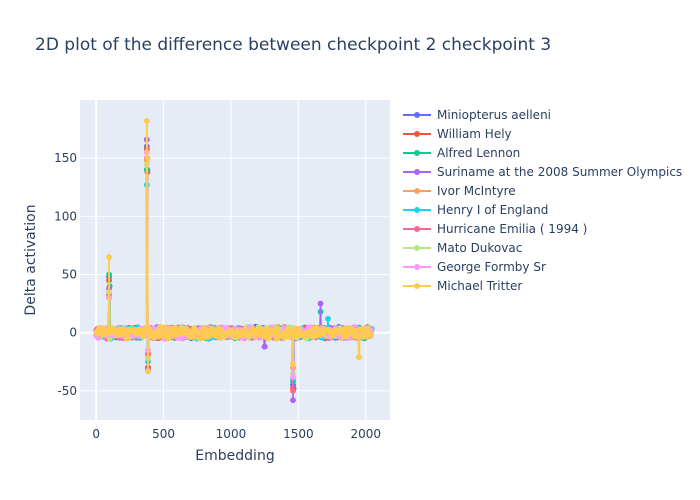  What do you see at coordinates (365, 434) in the screenshot?
I see `x-tick-label: 2000` at bounding box center [365, 434].